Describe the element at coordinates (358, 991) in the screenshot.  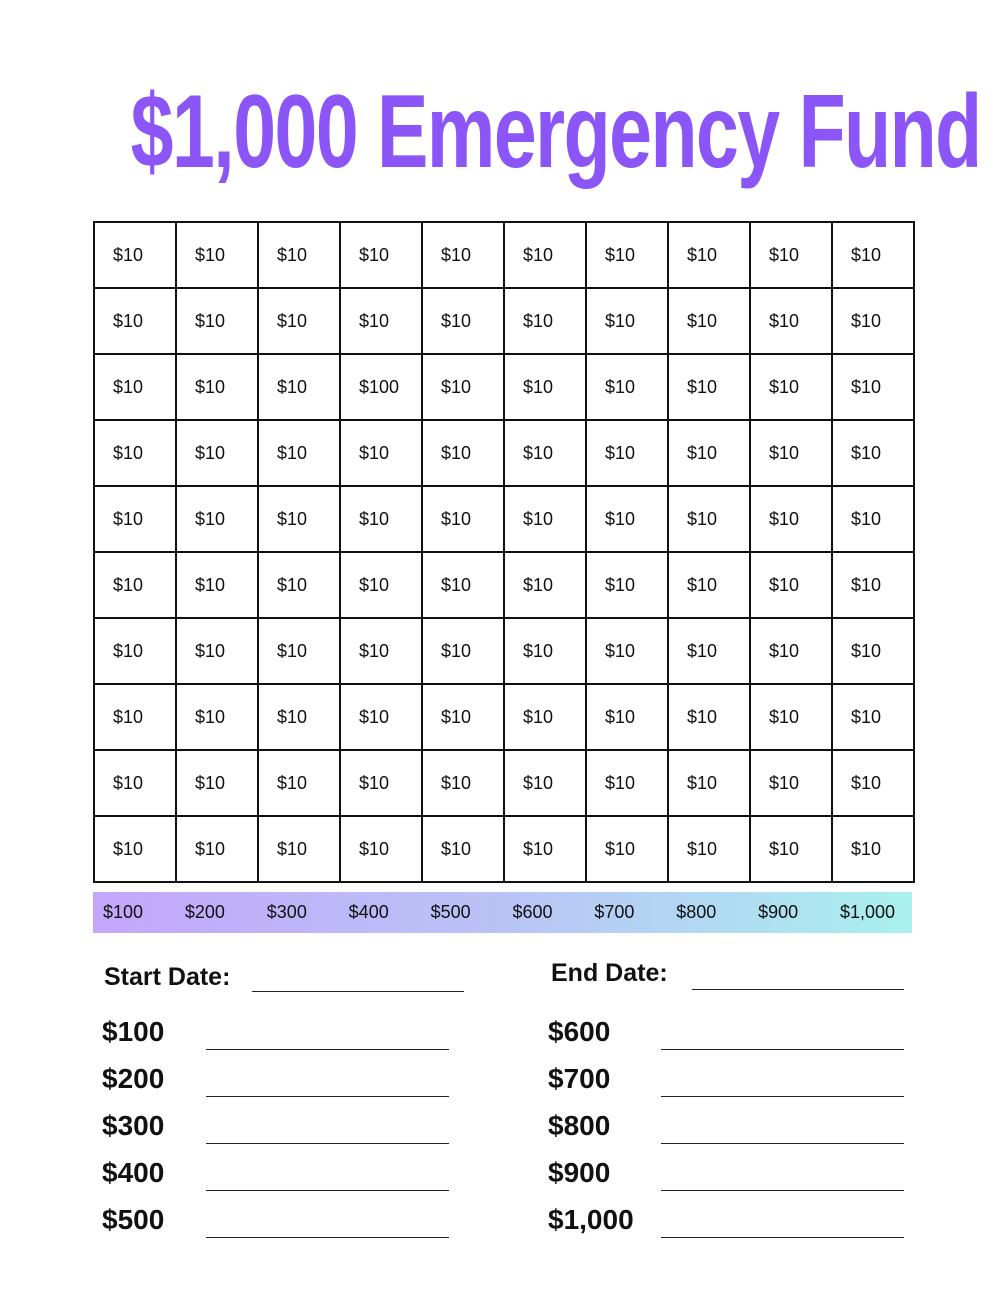
I see `start-date-field` at that location.